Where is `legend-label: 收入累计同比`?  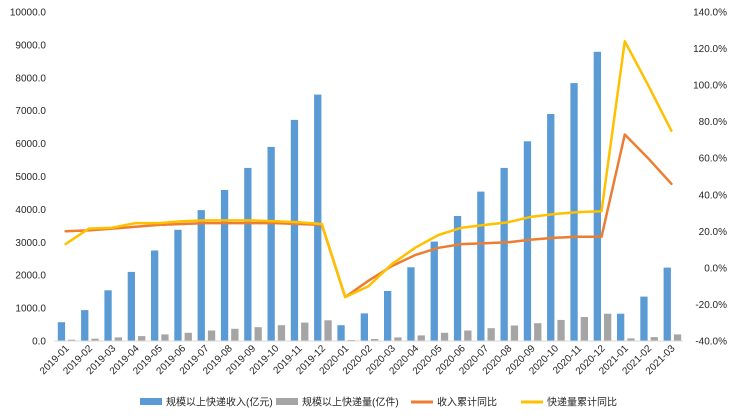
legend-label: 收入累计同比 is located at coordinates (467, 402).